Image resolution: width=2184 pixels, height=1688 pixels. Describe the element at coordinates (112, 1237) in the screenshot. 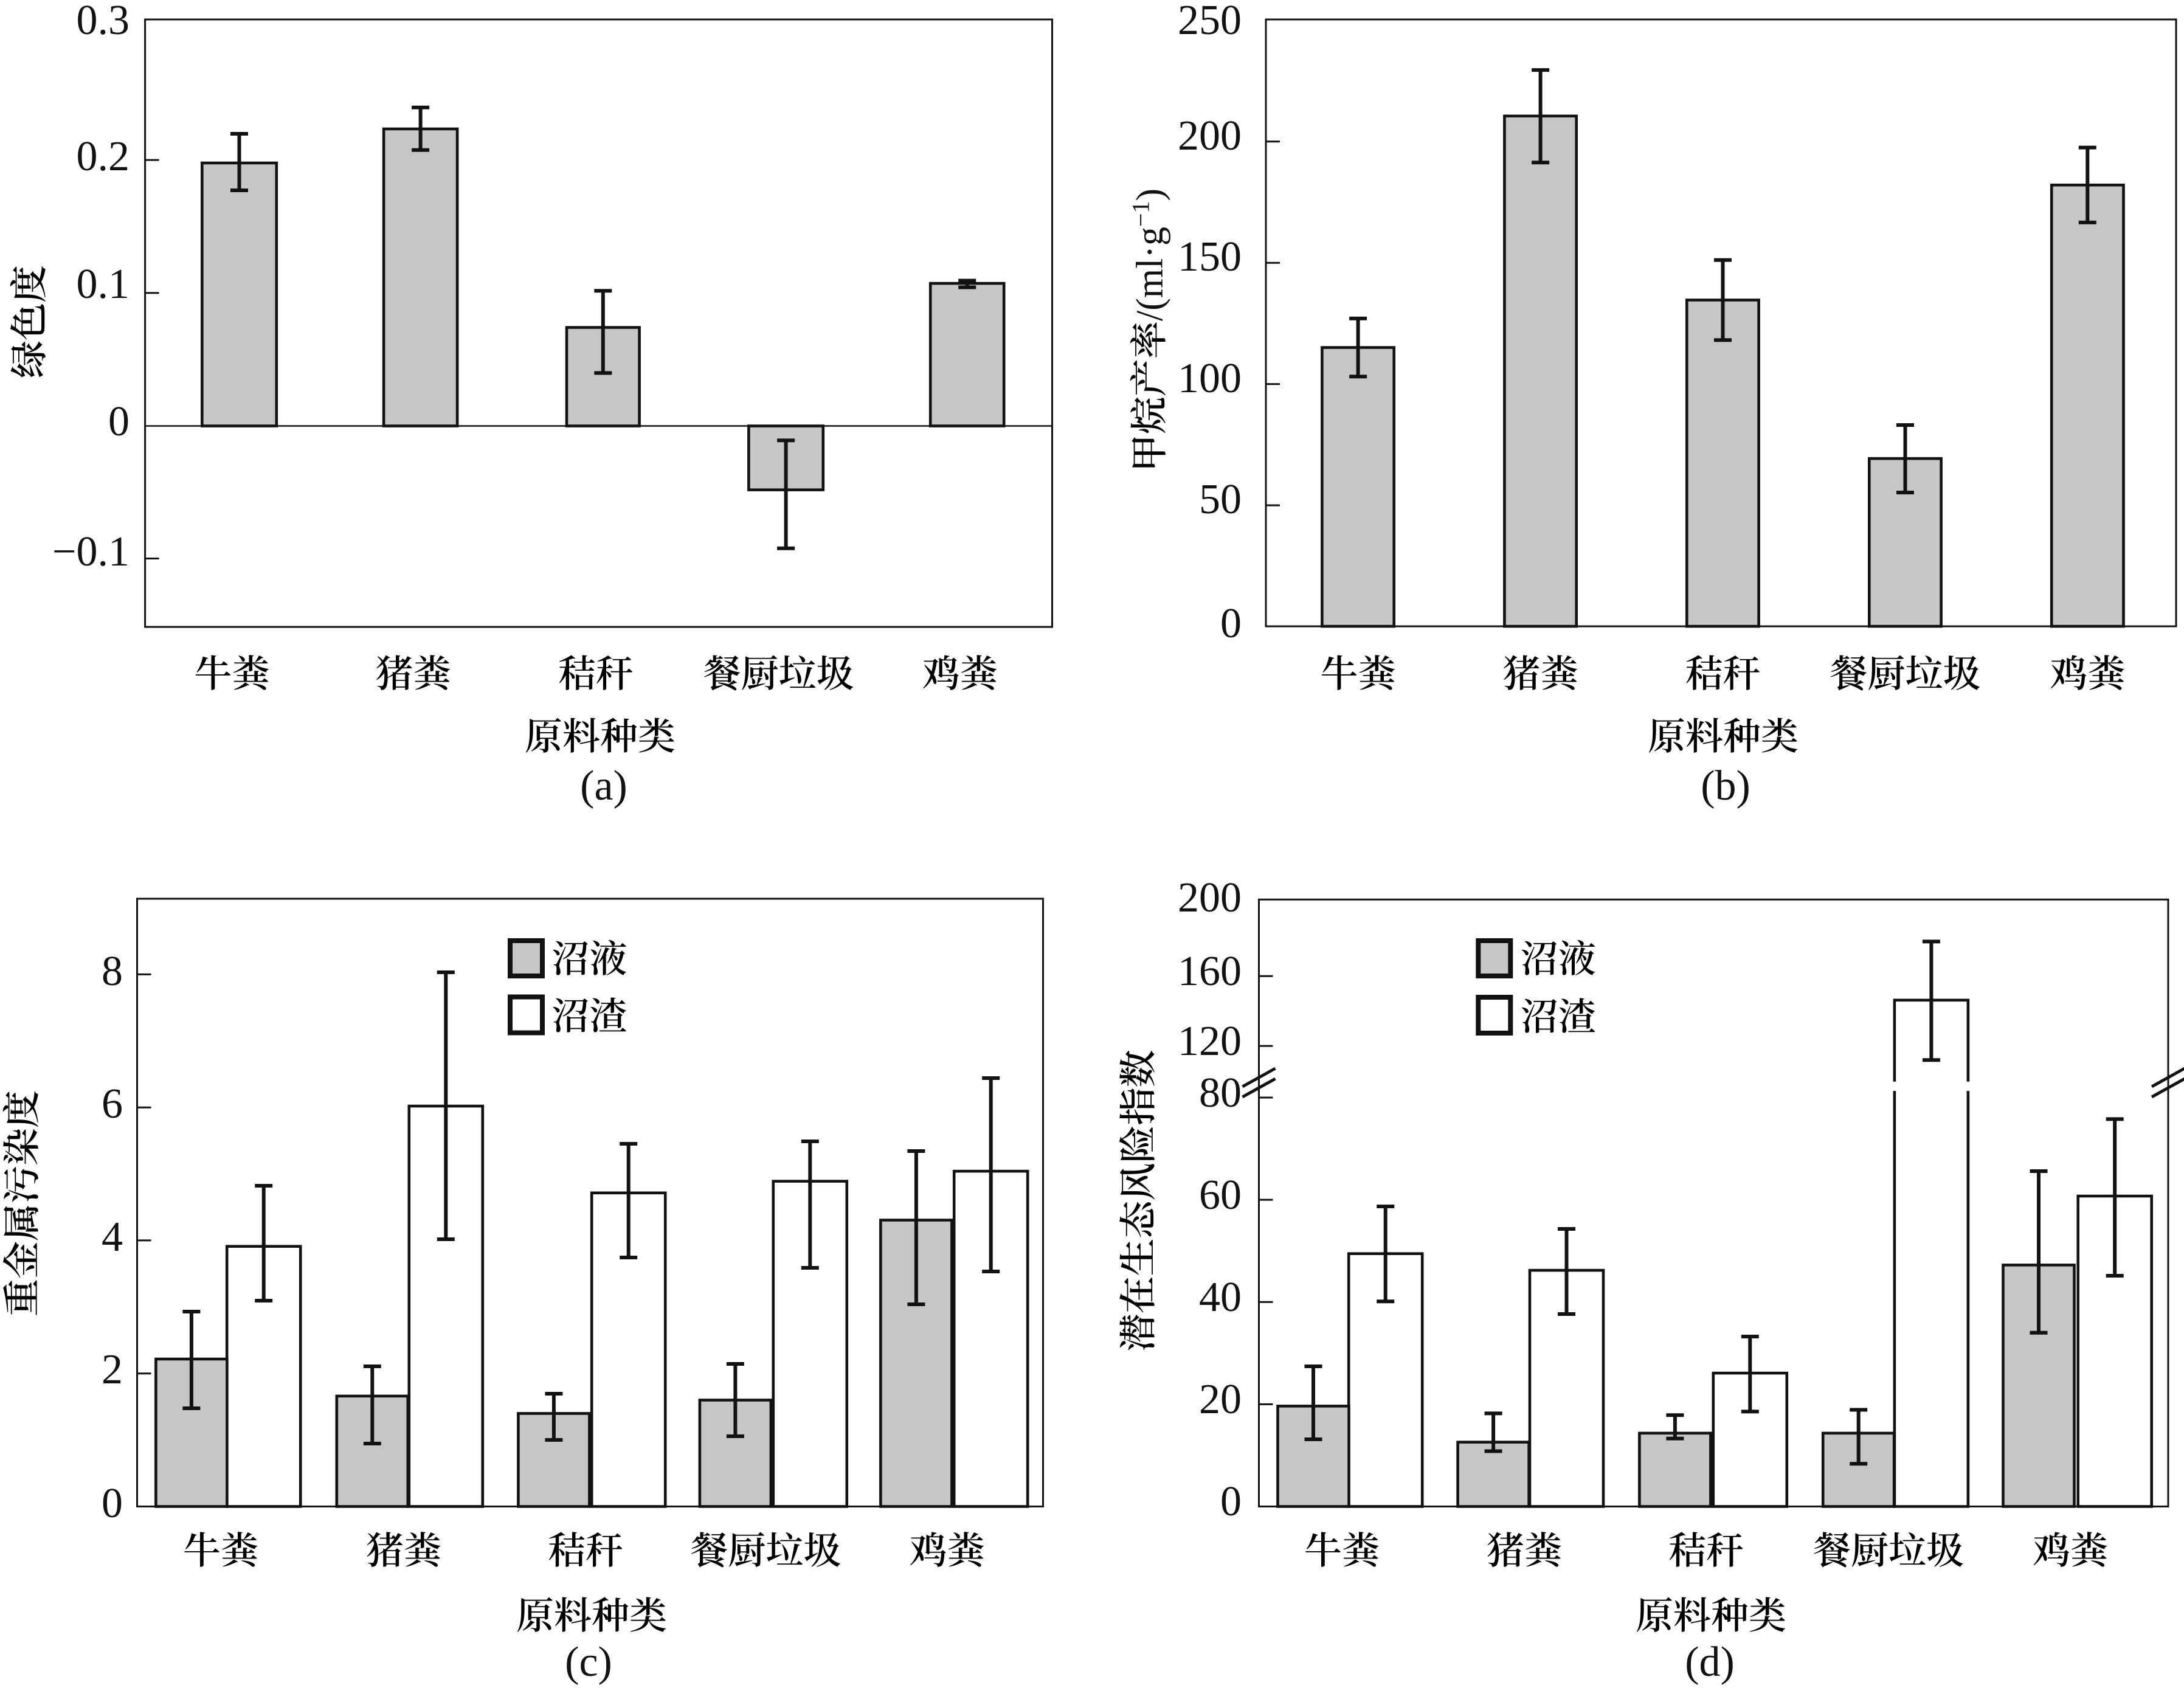

I see `svg-text: 4` at that location.